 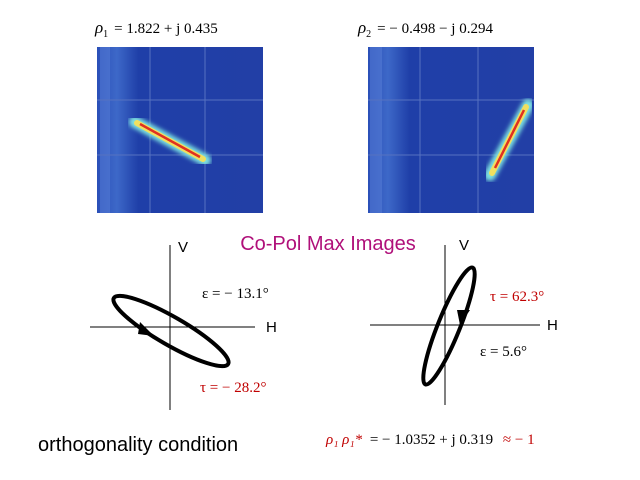 What do you see at coordinates (233, 388) in the screenshot?
I see `tau: τ = − 28.2°` at bounding box center [233, 388].